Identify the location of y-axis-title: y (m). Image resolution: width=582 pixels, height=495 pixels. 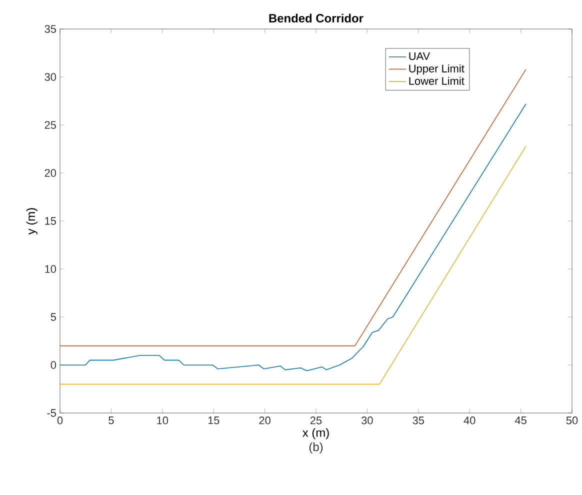
(32, 221).